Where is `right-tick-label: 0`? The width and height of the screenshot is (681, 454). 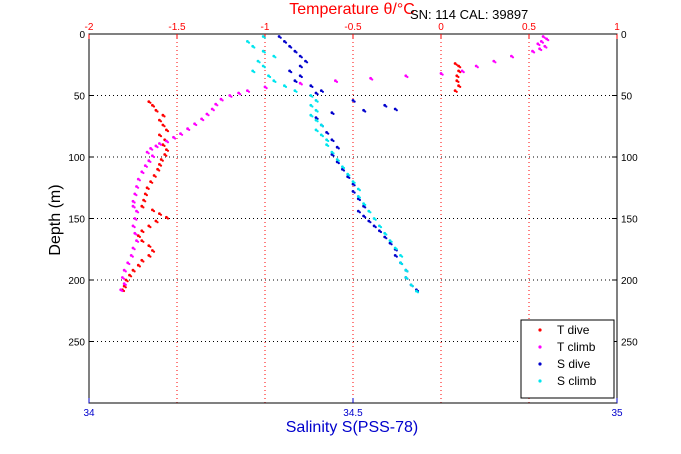 right-tick-label: 0 is located at coordinates (624, 35).